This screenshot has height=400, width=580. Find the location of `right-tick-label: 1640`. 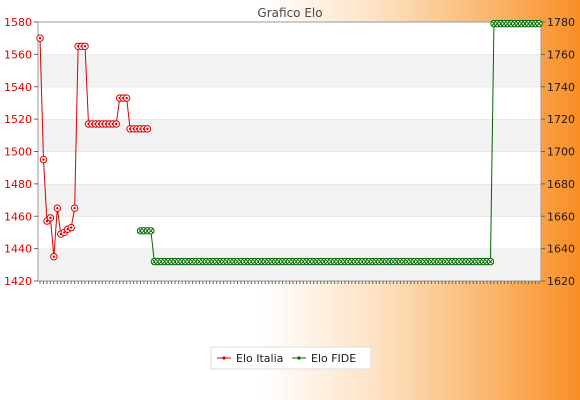

right-tick-label: 1640 is located at coordinates (561, 249).